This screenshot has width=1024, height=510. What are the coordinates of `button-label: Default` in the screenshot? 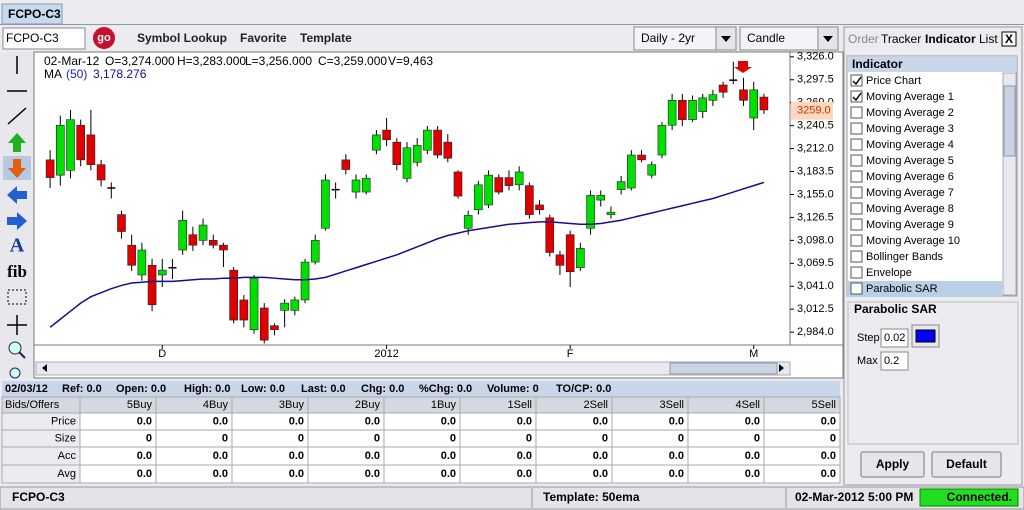 It's located at (966, 464).